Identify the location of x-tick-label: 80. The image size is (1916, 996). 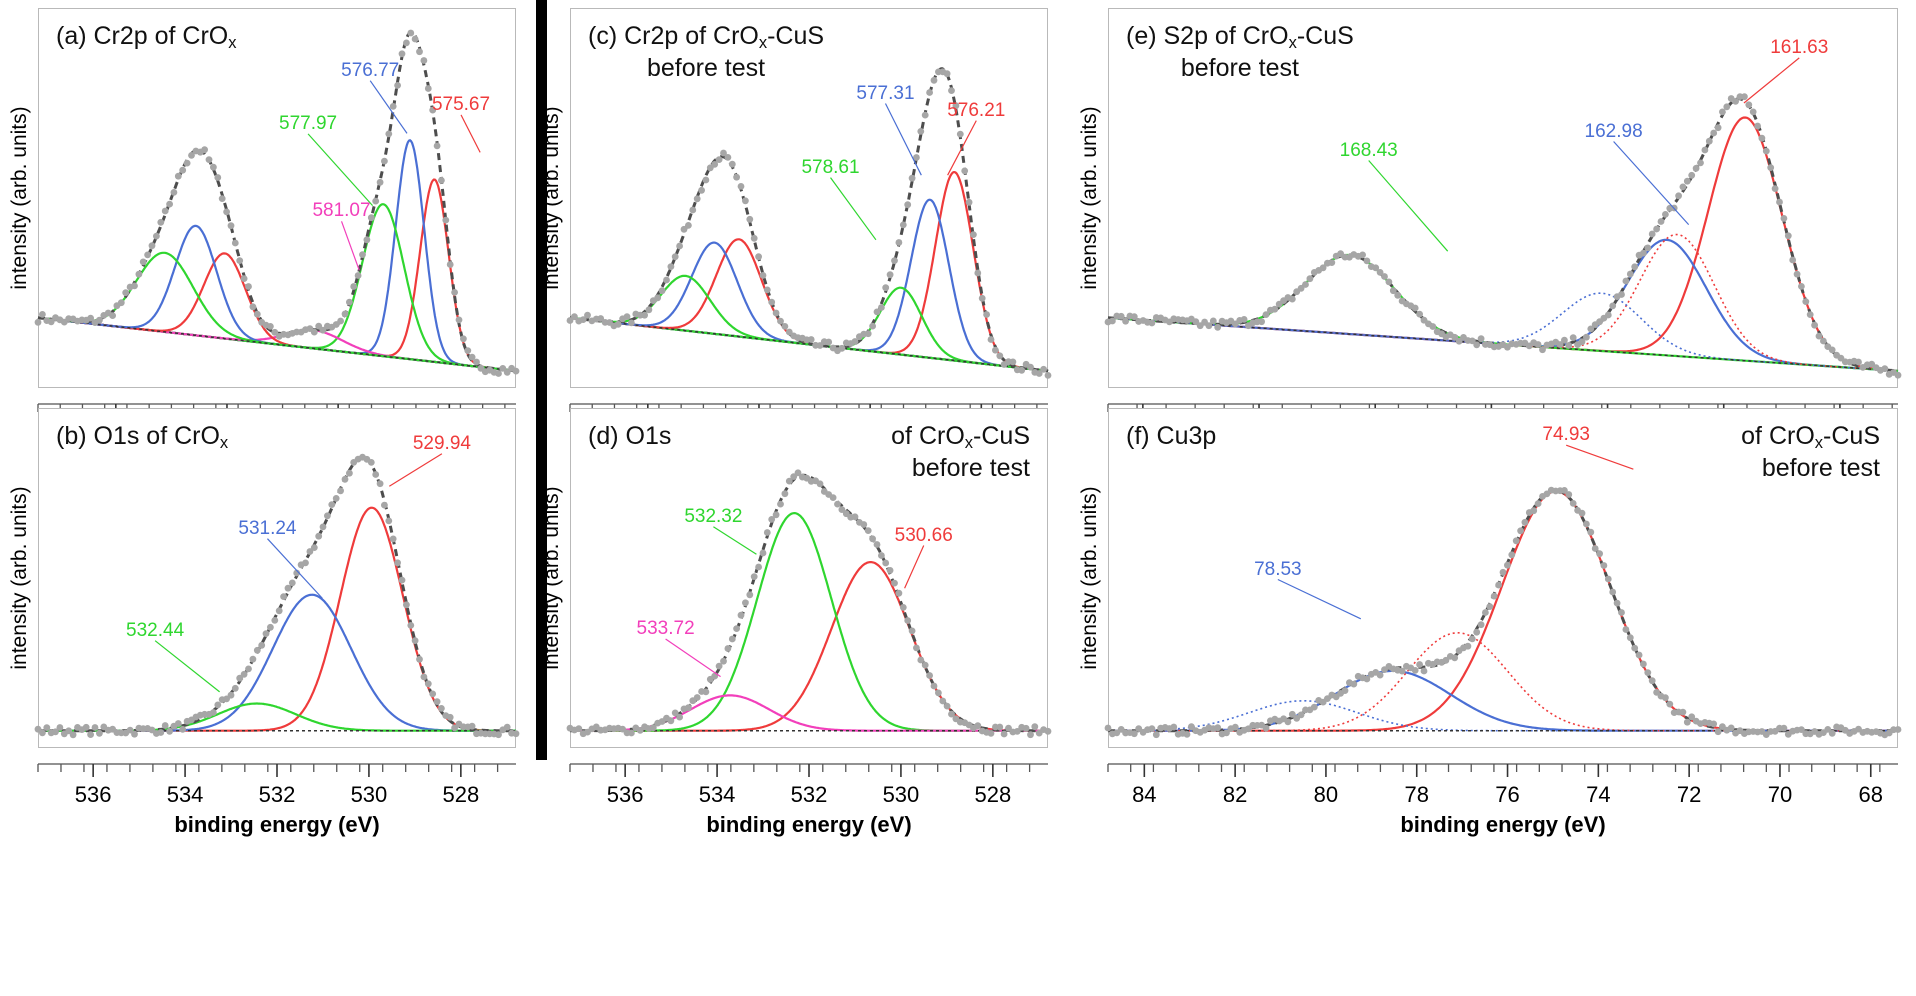
(1326, 794).